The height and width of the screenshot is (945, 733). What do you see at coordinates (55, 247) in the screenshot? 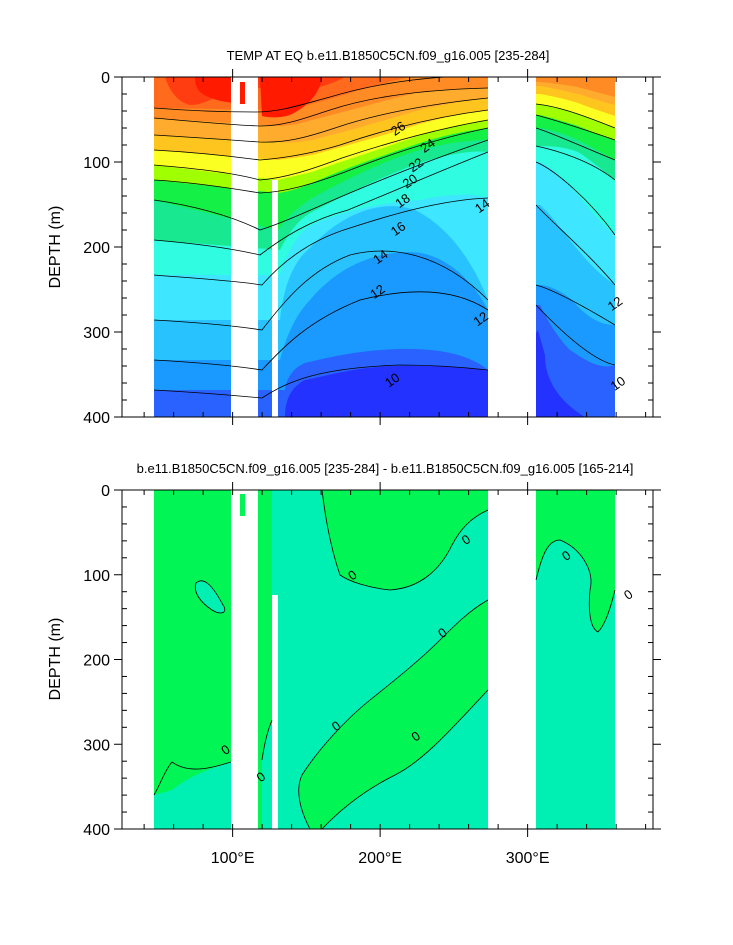
I see `top-y-axis-label: DEPTH (m)` at bounding box center [55, 247].